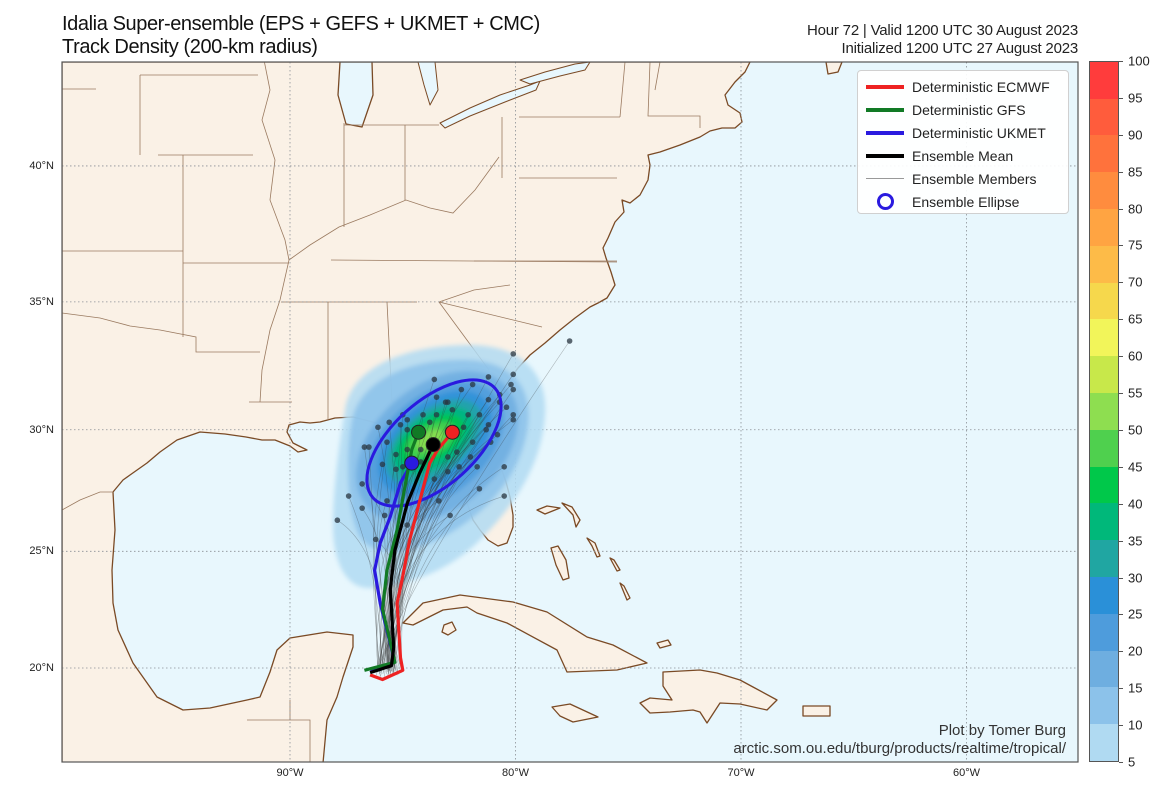 The width and height of the screenshot is (1174, 788). Describe the element at coordinates (1132, 762) in the screenshot. I see `colorbar-label: 5` at that location.